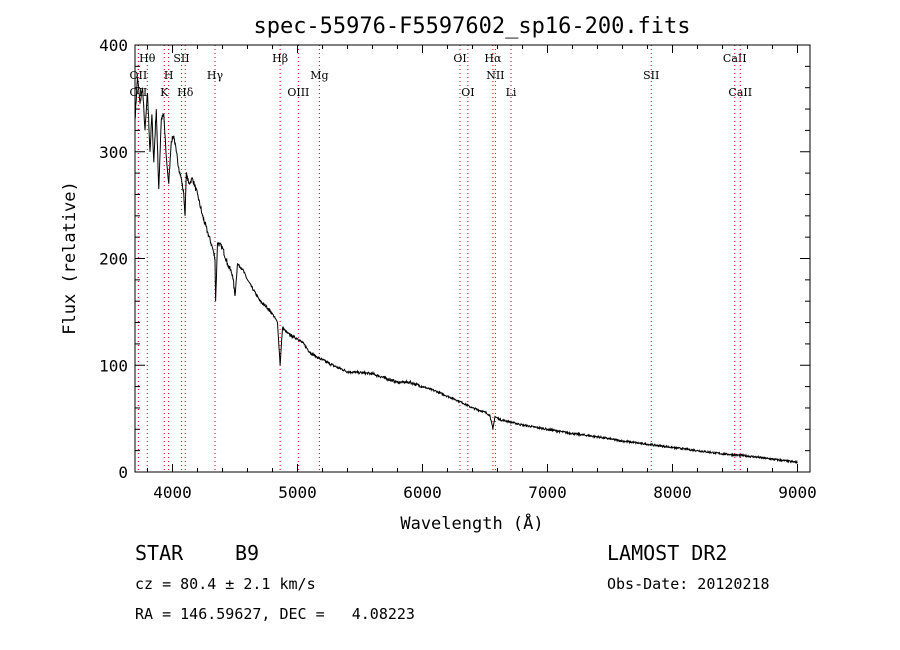 The height and width of the screenshot is (650, 900). I want to click on marker-label-6: Hδ, so click(185, 92).